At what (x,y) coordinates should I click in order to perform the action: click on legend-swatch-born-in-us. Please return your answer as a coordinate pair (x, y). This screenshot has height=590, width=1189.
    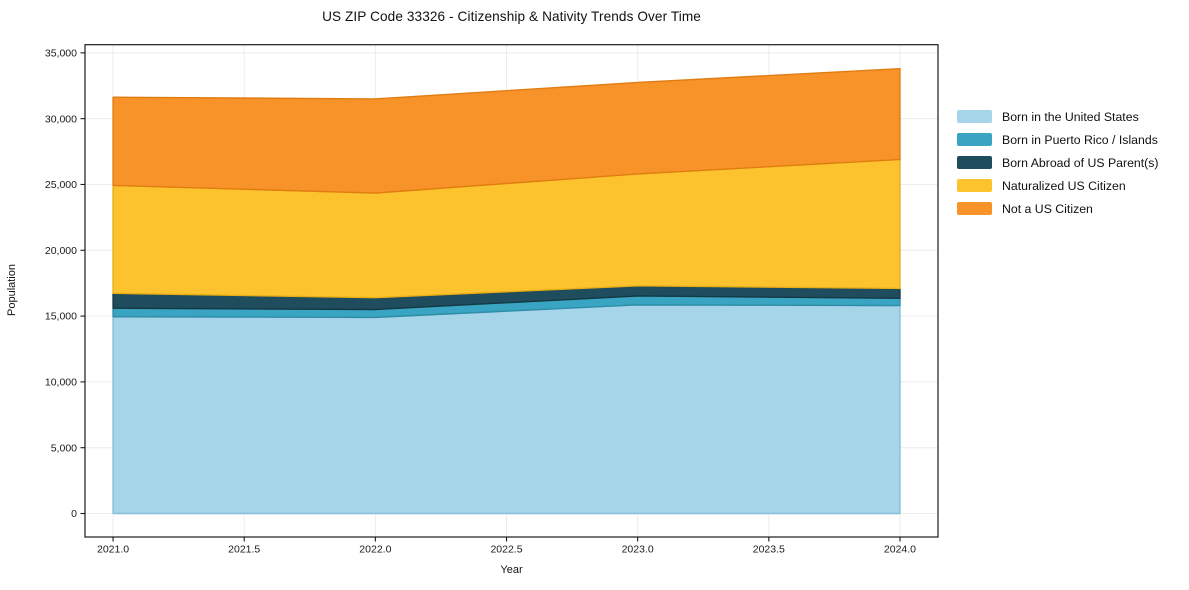
    Looking at the image, I should click on (974, 116).